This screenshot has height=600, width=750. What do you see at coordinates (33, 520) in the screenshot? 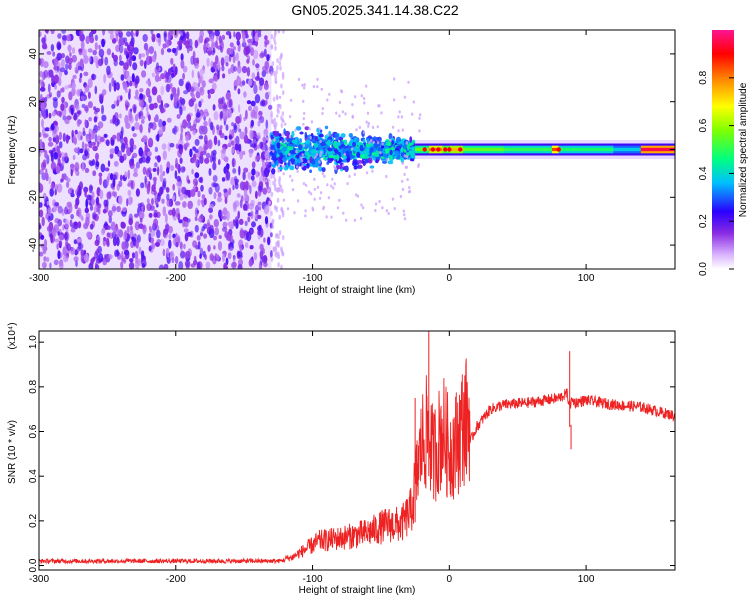
I see `y-tick-label: 0.2` at bounding box center [33, 520].